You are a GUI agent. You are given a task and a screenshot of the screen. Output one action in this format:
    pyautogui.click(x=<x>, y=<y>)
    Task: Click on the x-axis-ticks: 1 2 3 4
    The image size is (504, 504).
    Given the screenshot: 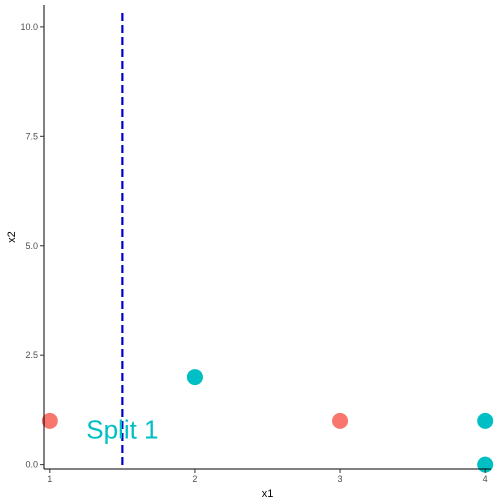 What is the action you would take?
    pyautogui.click(x=267, y=476)
    